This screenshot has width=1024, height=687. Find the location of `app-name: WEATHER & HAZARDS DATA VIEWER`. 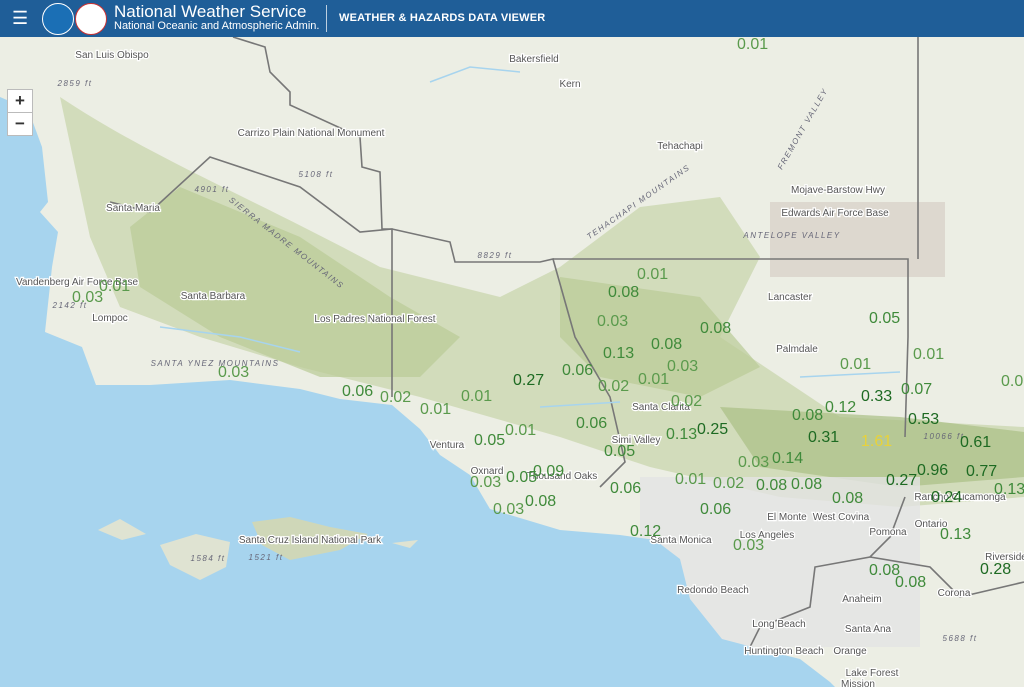

app-name: WEATHER & HAZARDS DATA VIEWER is located at coordinates (442, 18).